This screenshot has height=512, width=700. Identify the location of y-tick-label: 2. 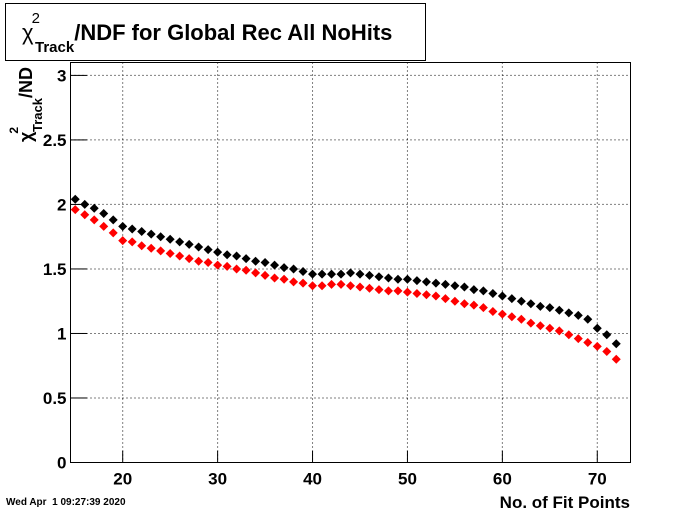
(61, 204).